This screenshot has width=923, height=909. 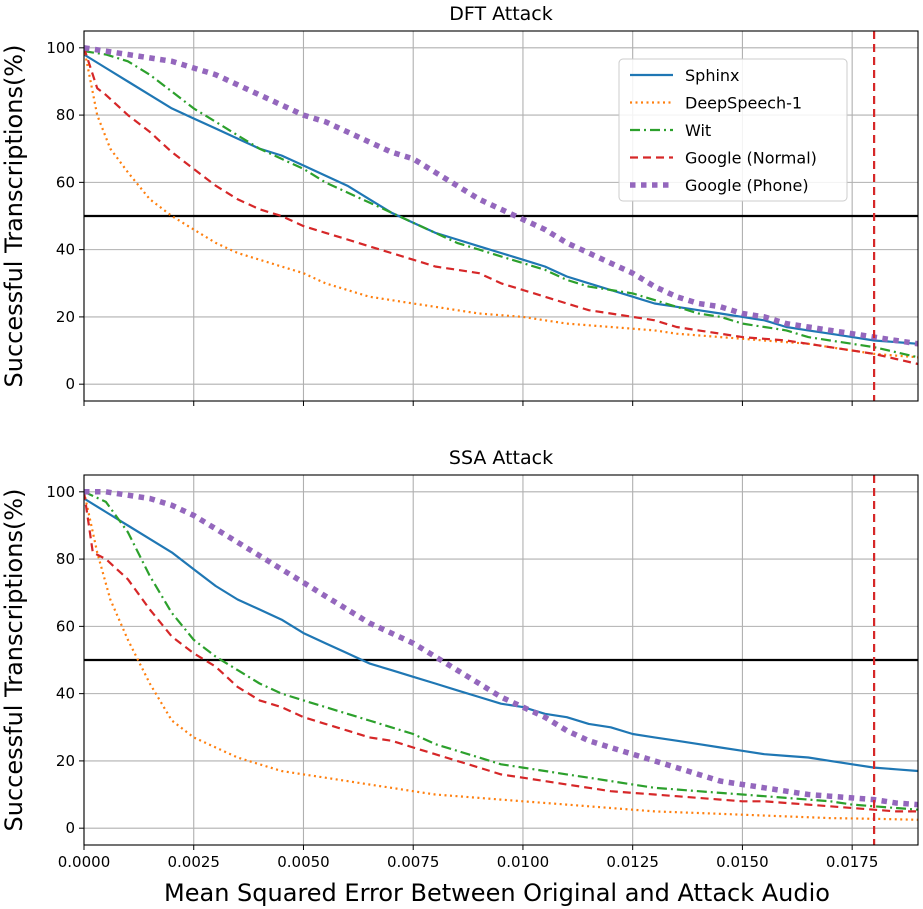 I want to click on legend-label: Wit, so click(x=698, y=130).